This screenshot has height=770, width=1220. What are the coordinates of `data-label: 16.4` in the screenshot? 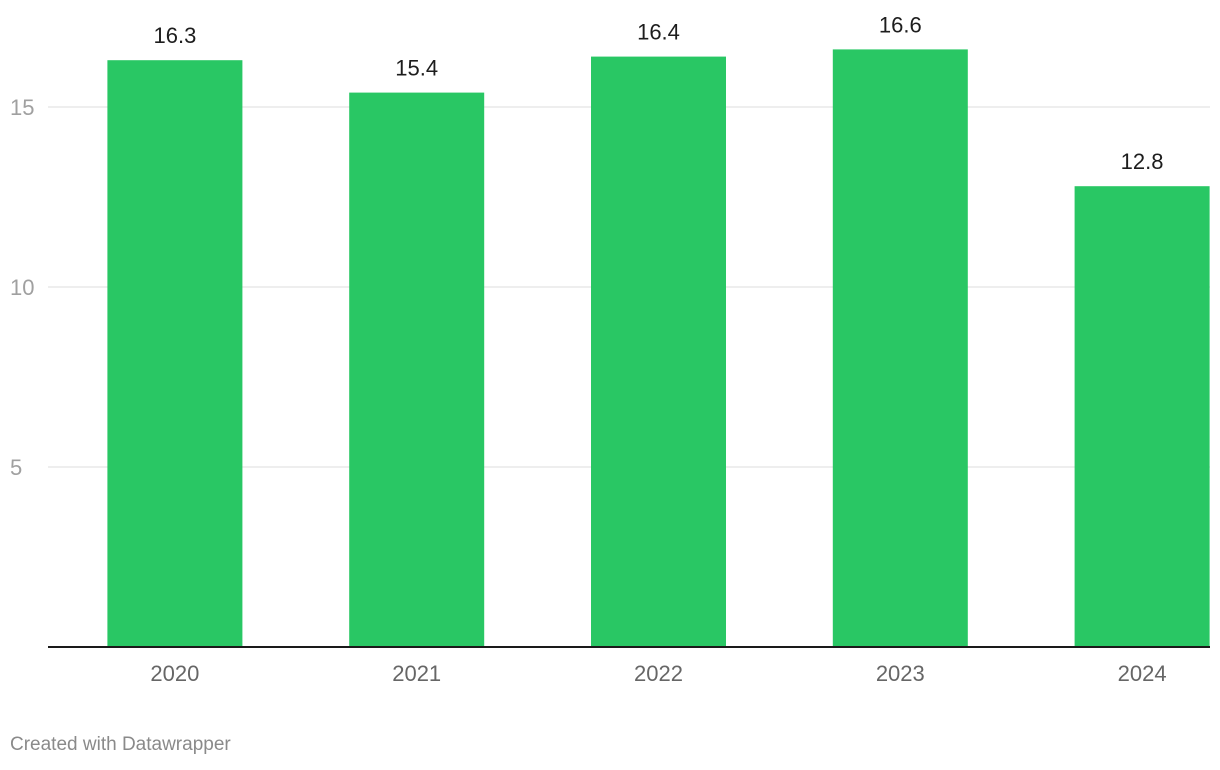 It's located at (658, 32).